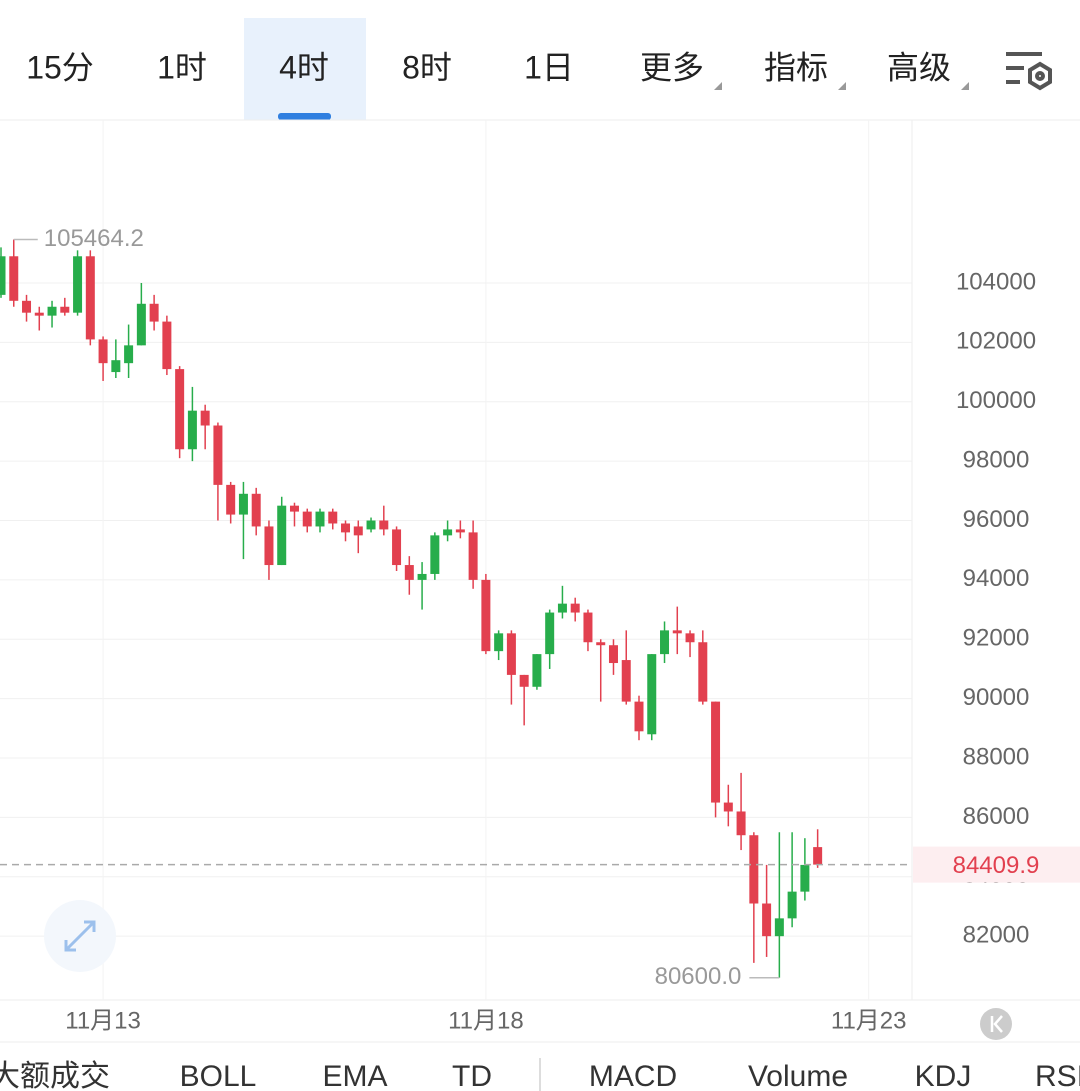 The width and height of the screenshot is (1080, 1091). I want to click on expand-button, so click(80, 936).